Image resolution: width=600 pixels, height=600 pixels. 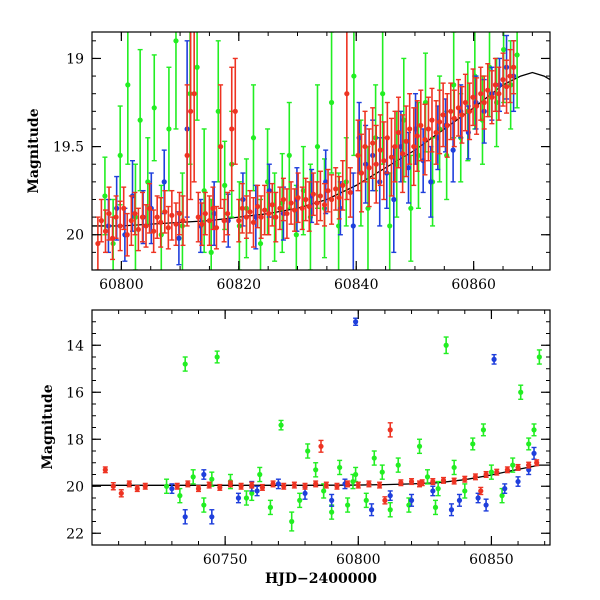 I want to click on bottom-x-tick-label: 60850, so click(x=491, y=560).